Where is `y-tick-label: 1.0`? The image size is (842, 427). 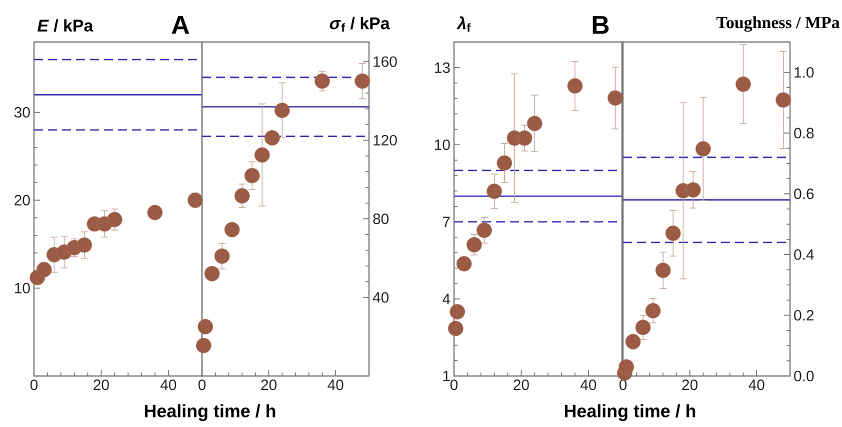 y-tick-label: 1.0 is located at coordinates (804, 72).